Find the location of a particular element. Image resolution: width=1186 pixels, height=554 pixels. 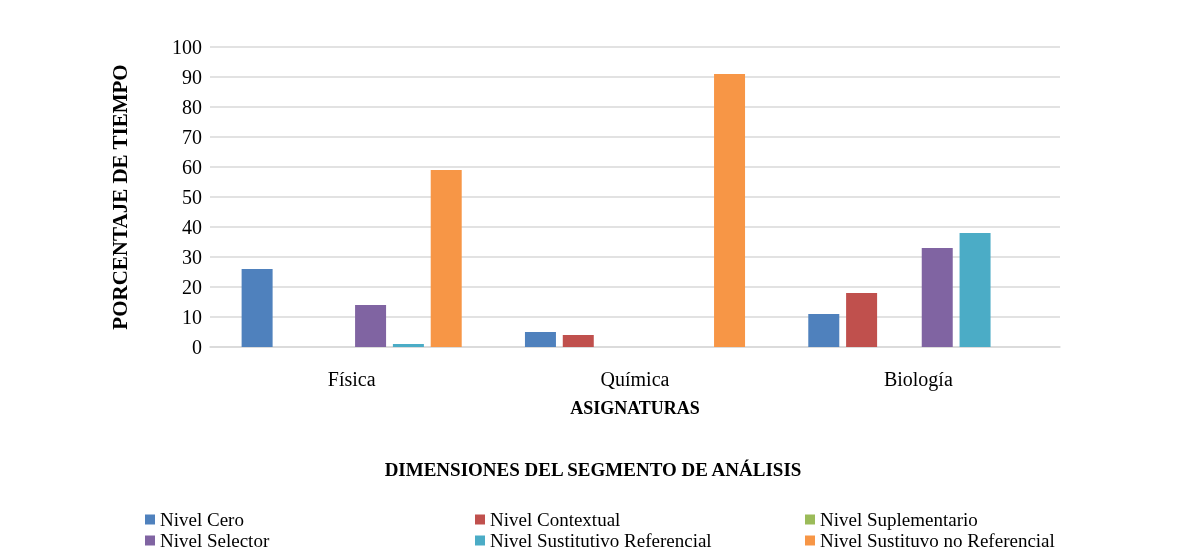

x-tick-label: Química is located at coordinates (635, 379).